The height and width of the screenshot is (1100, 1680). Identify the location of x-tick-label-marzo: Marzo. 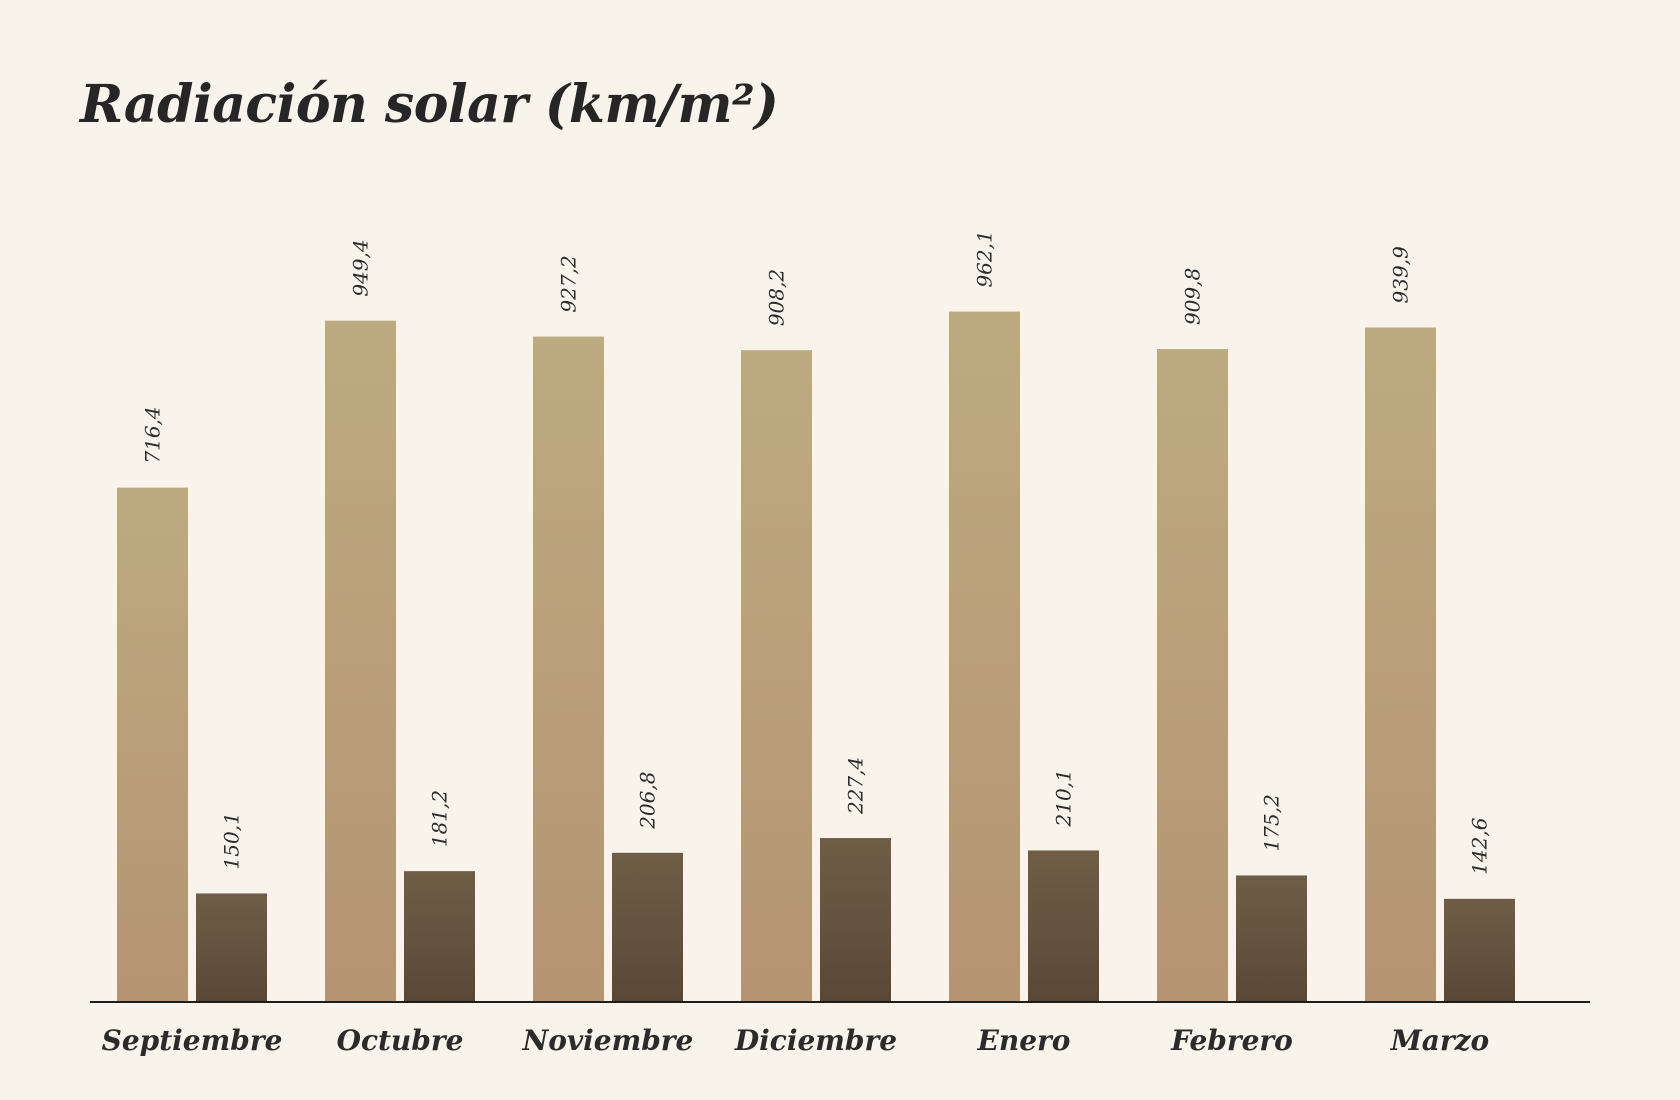
(1439, 1040).